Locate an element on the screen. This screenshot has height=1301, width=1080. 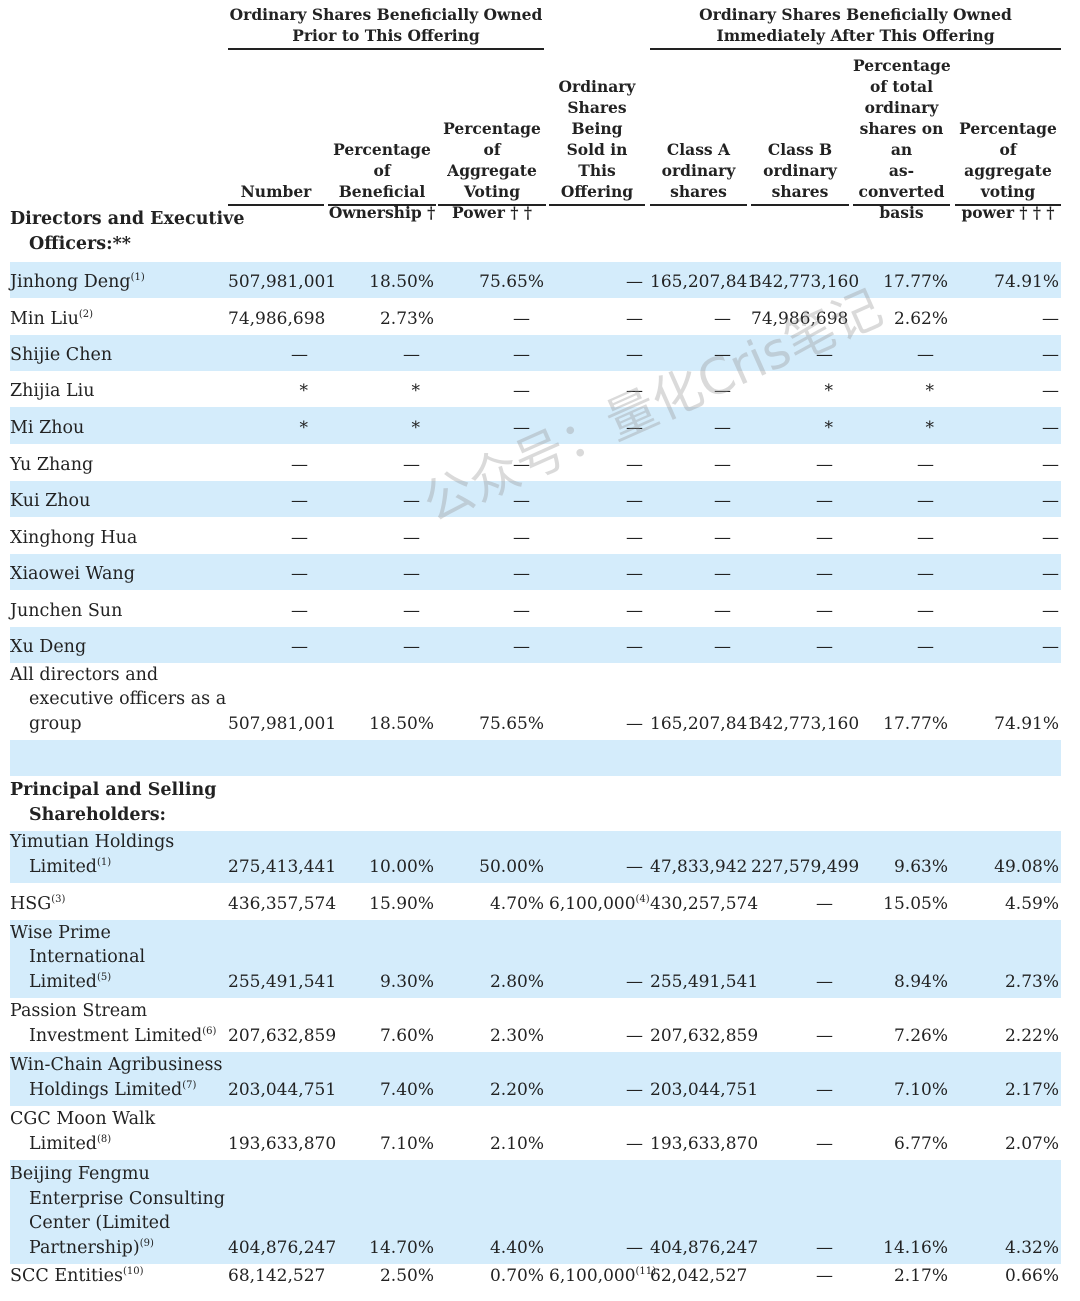
row-value-col2: 2.50% is located at coordinates (381, 1276).